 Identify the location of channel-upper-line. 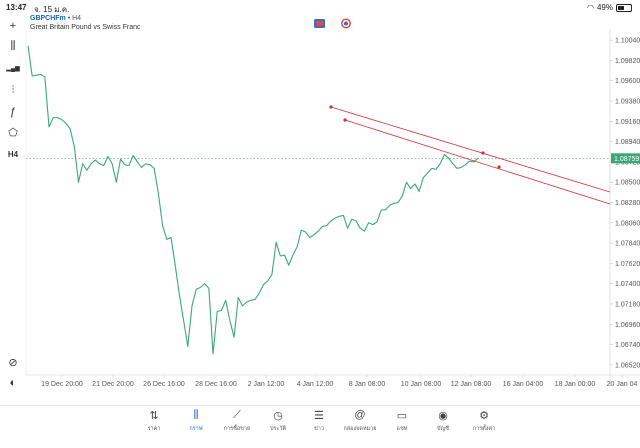
(470, 149).